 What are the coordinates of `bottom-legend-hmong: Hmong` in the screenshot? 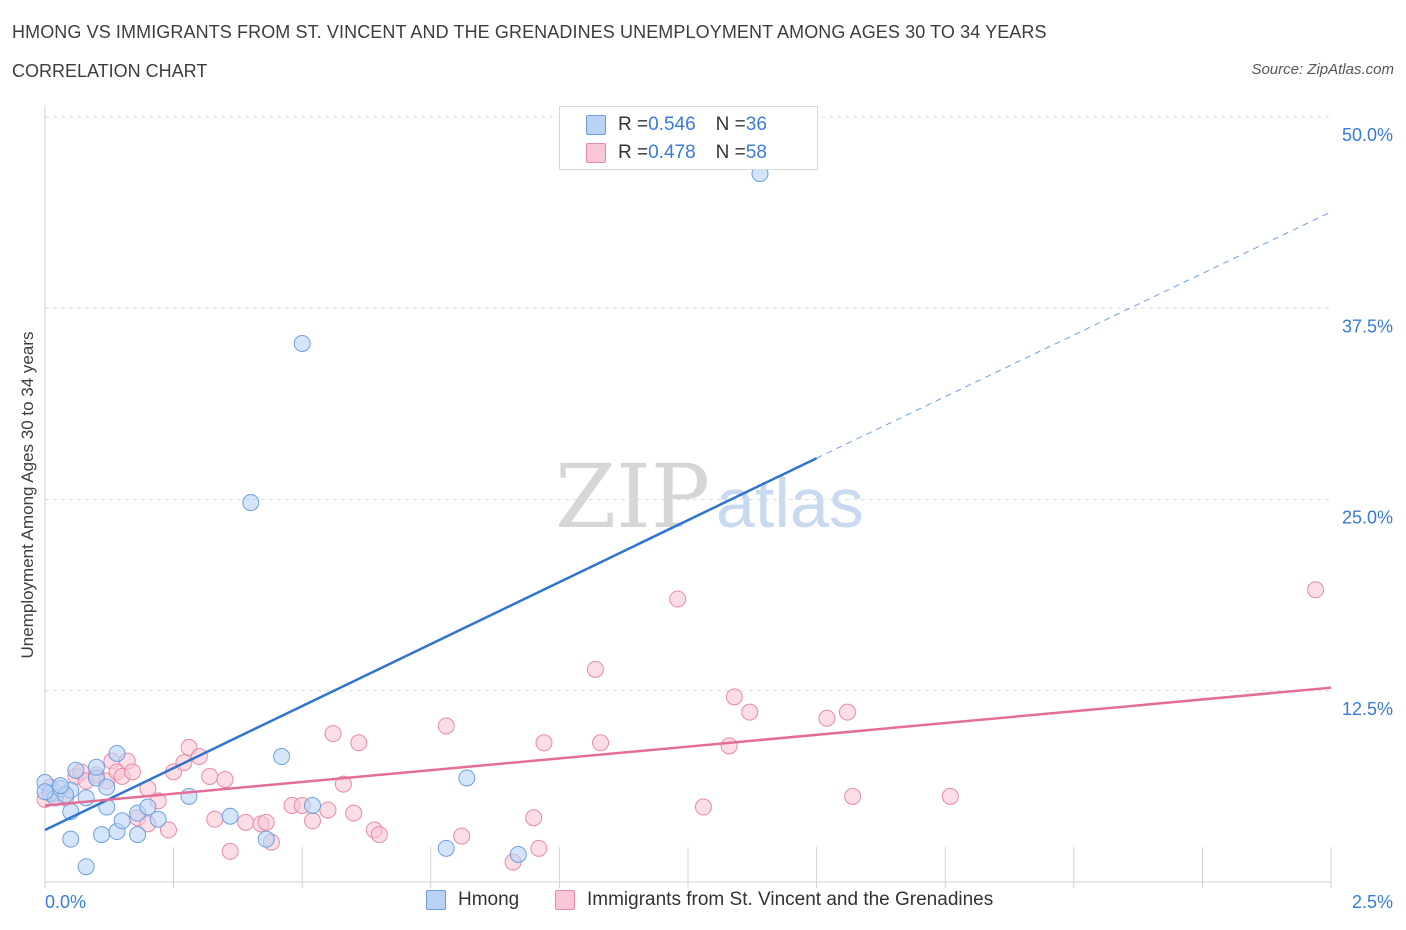 It's located at (472, 900).